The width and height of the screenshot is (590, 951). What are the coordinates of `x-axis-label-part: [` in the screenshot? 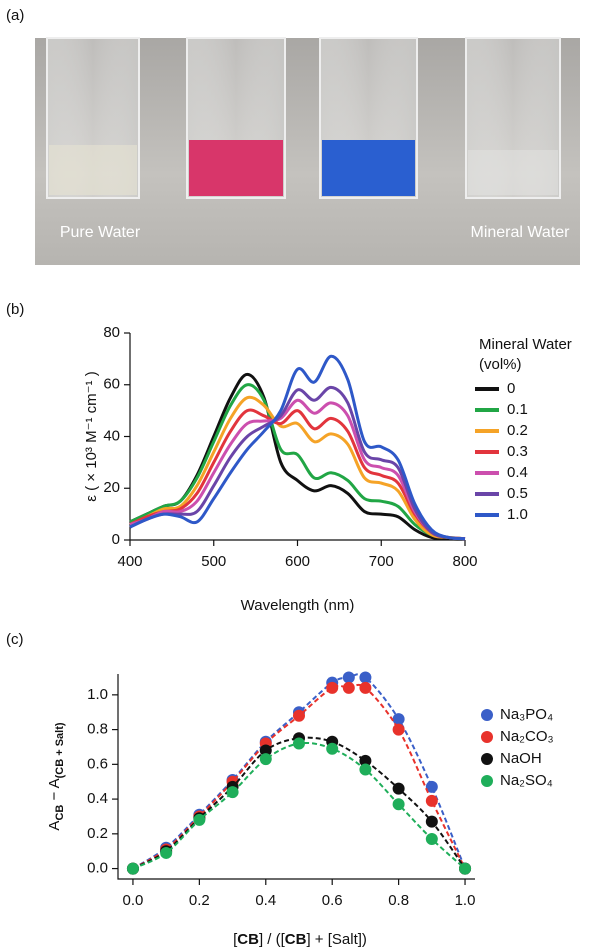 It's located at (235, 939).